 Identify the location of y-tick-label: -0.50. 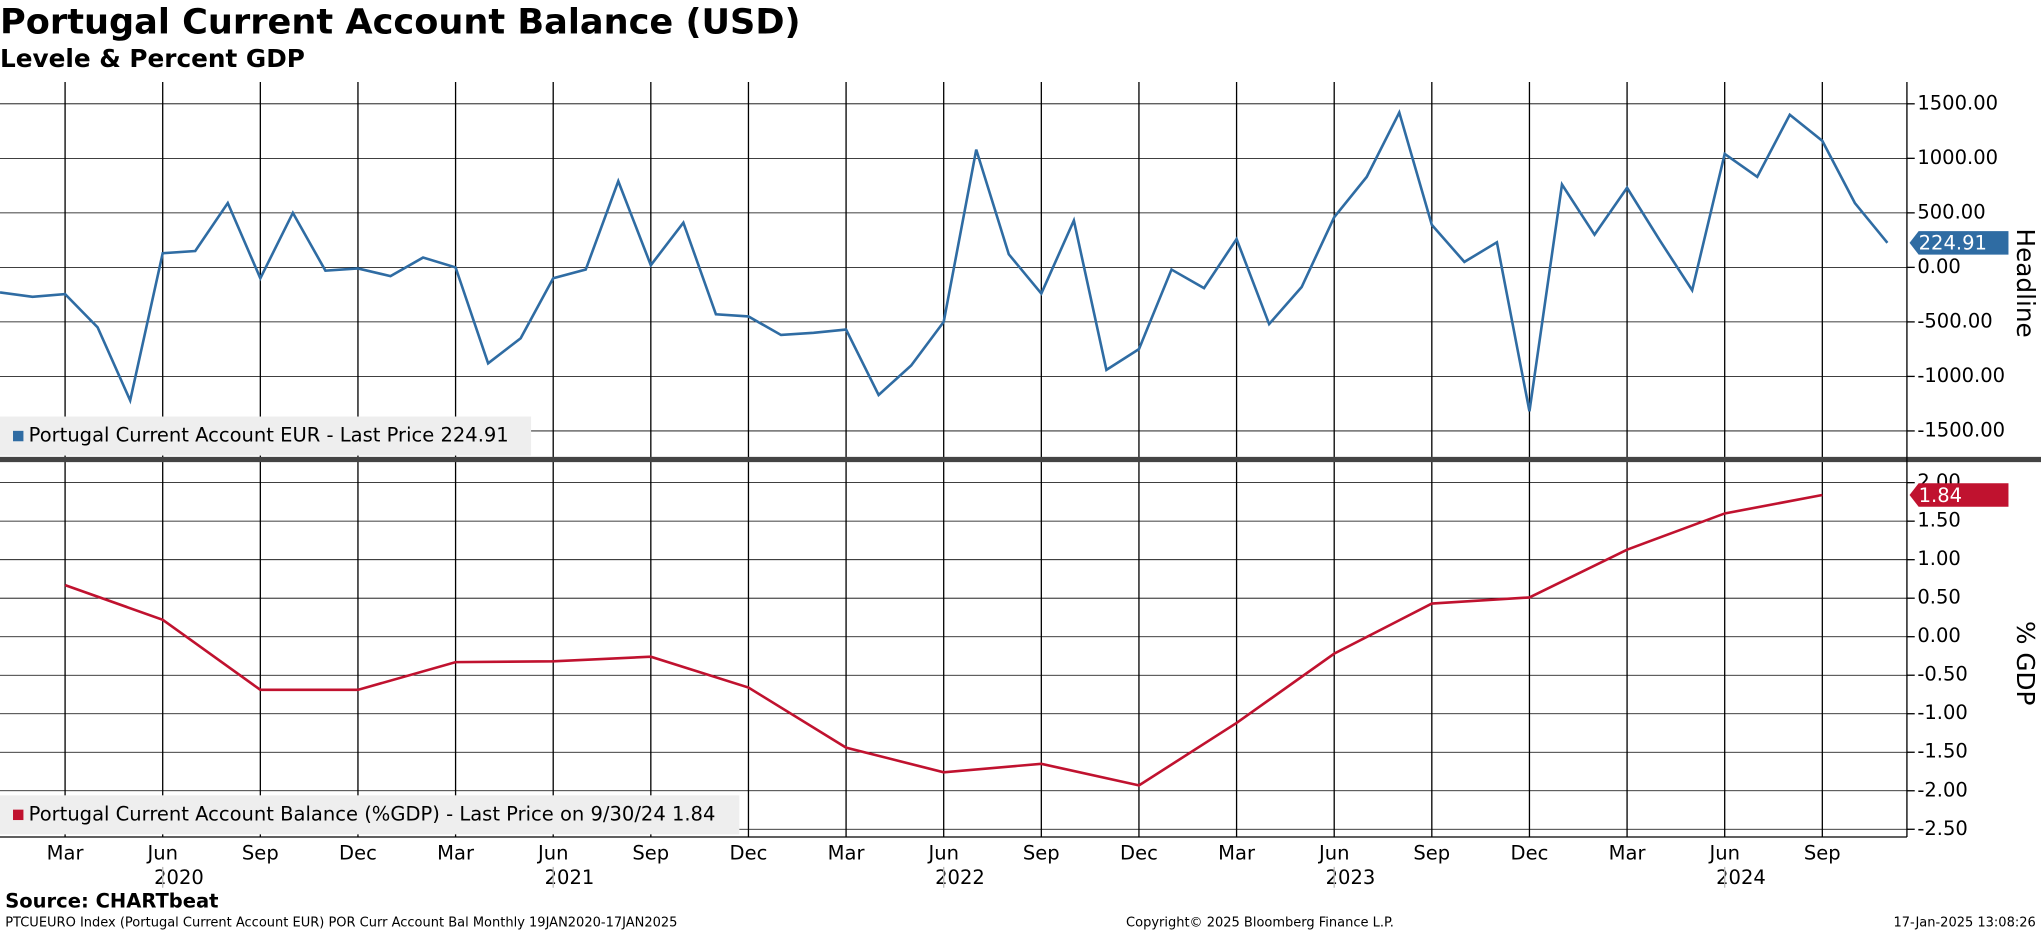
(1942, 674).